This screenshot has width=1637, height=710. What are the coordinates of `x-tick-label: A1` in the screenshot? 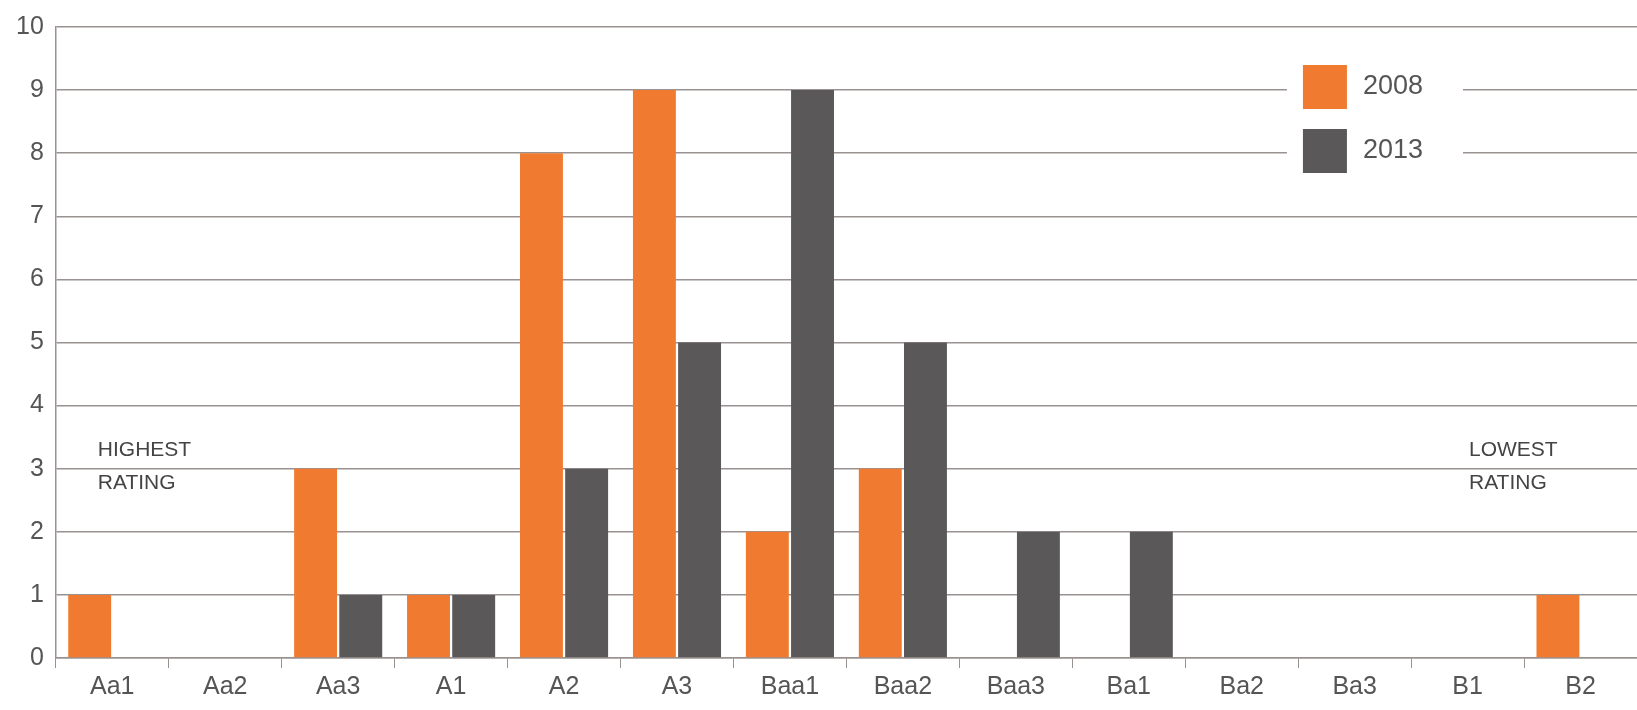 It's located at (451, 684).